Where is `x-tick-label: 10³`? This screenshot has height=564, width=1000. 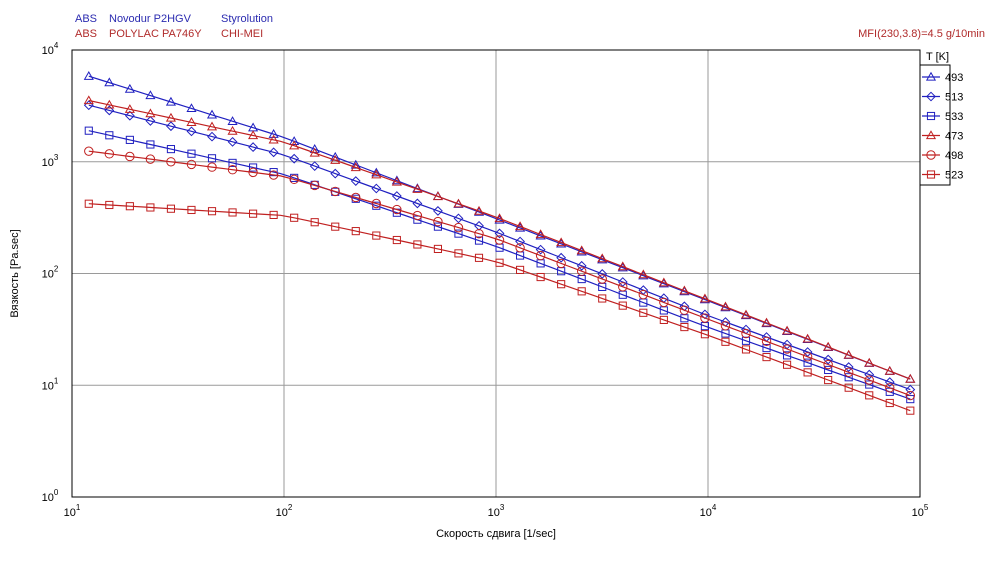
x-tick-label: 10³ is located at coordinates (496, 511).